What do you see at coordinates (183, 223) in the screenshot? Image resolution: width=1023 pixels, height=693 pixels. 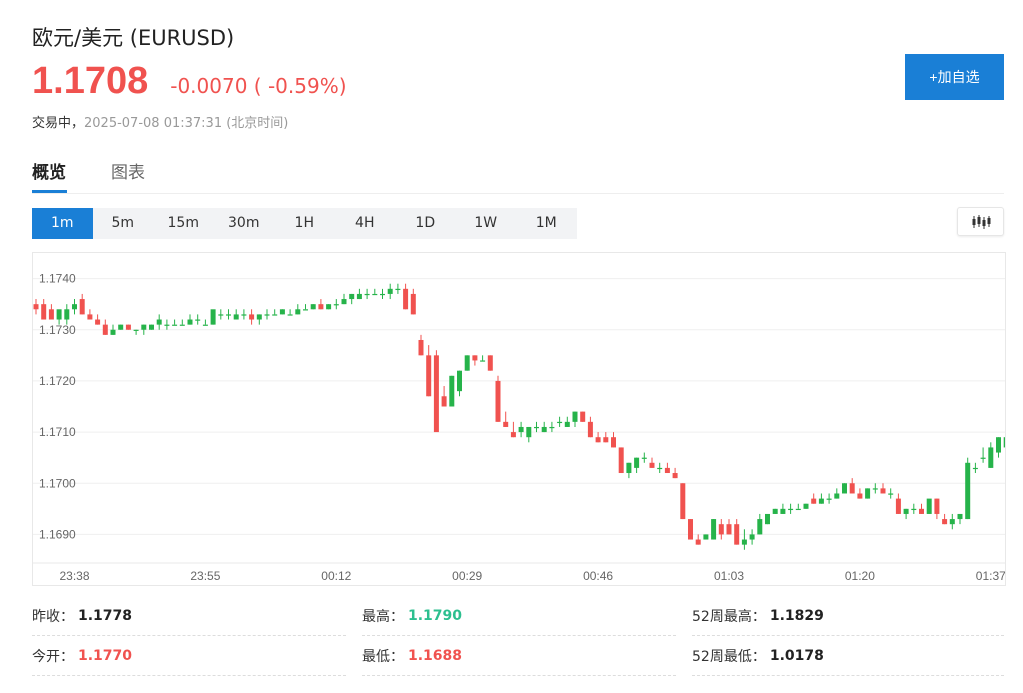 I see `period-15m: 15m` at bounding box center [183, 223].